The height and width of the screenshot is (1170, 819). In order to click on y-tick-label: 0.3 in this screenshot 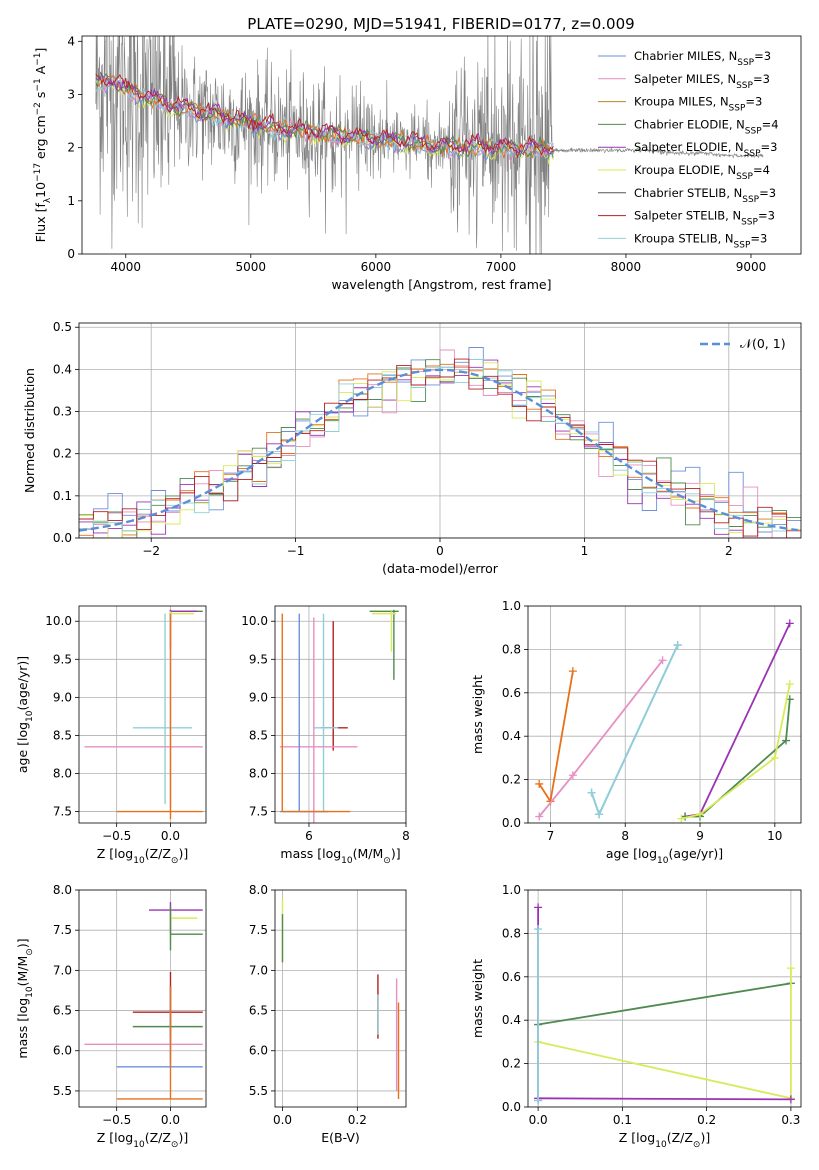, I will do `click(62, 412)`.